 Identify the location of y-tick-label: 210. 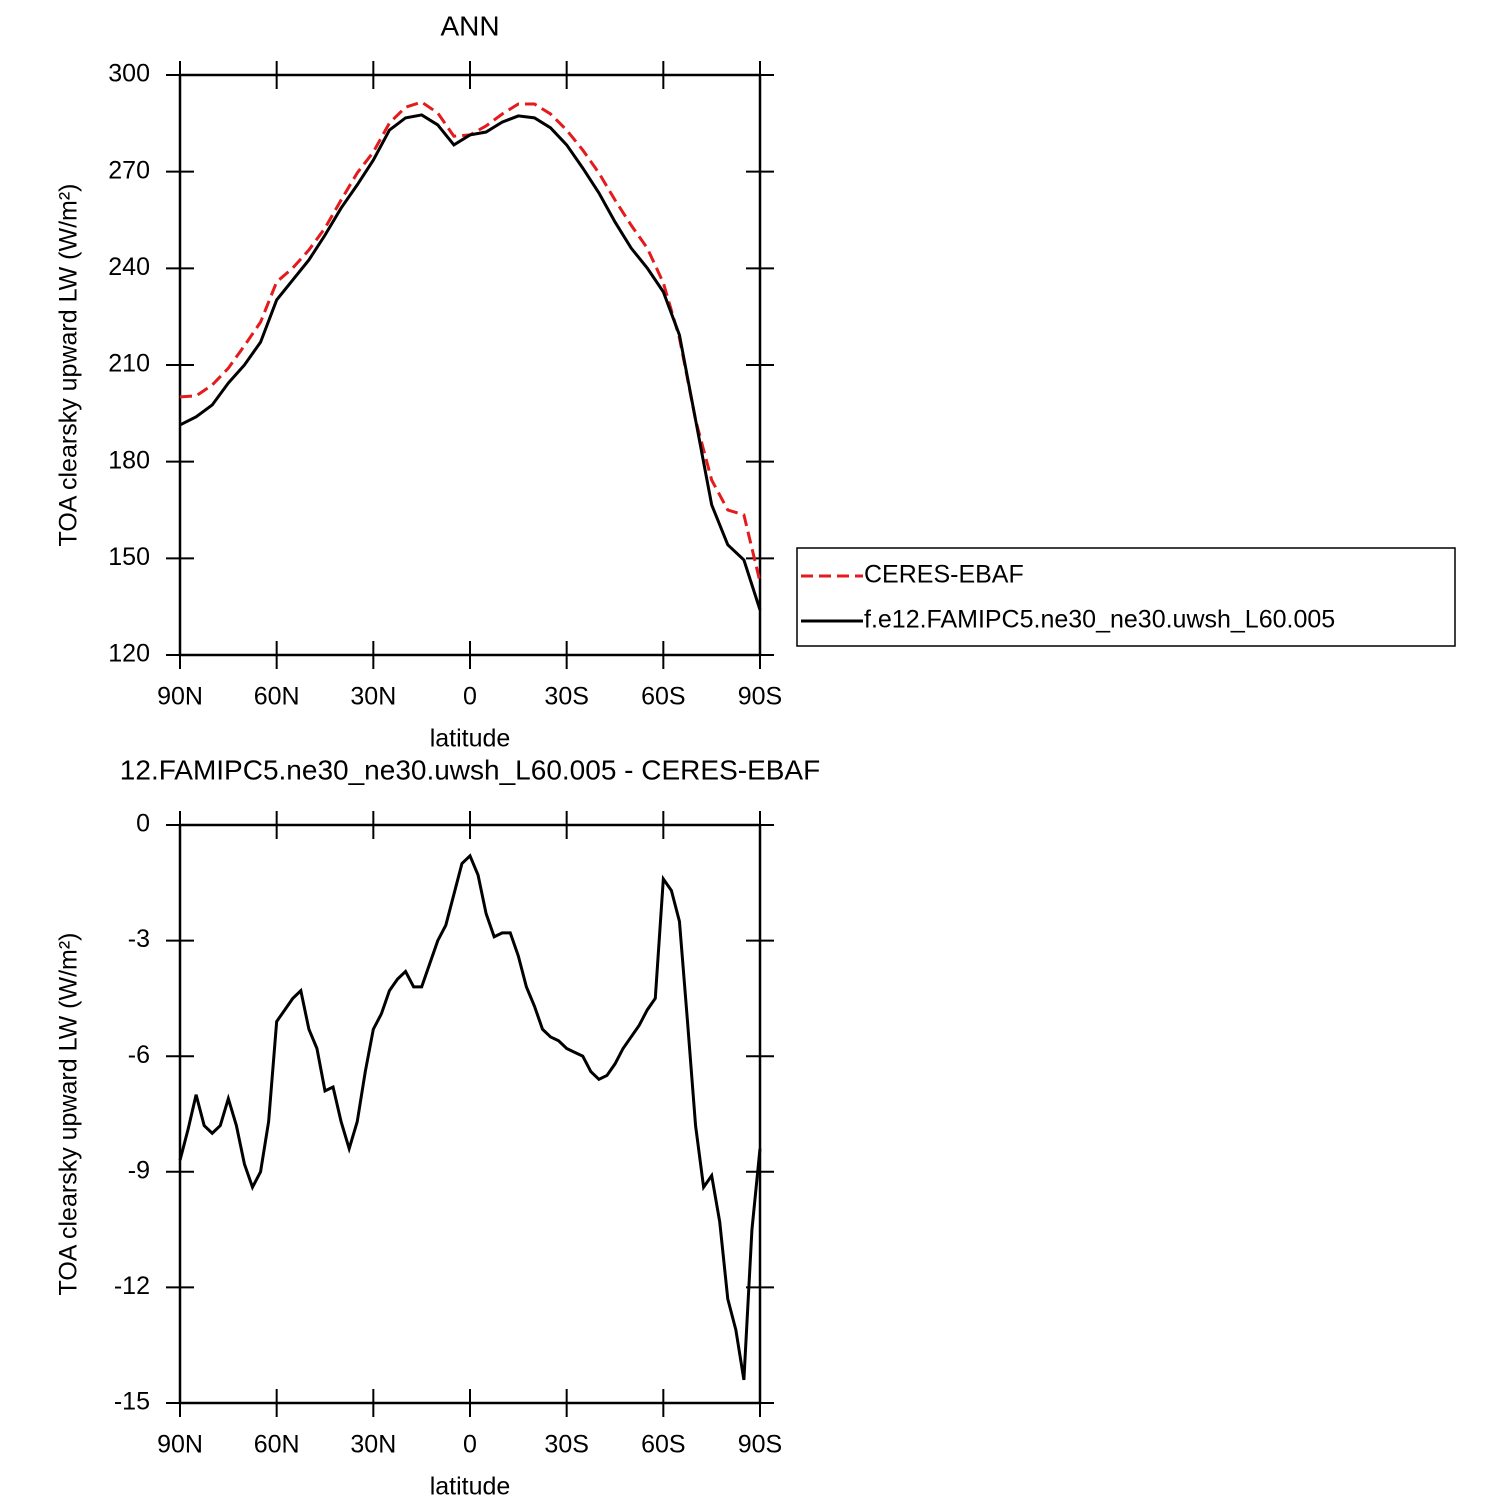
(129, 364).